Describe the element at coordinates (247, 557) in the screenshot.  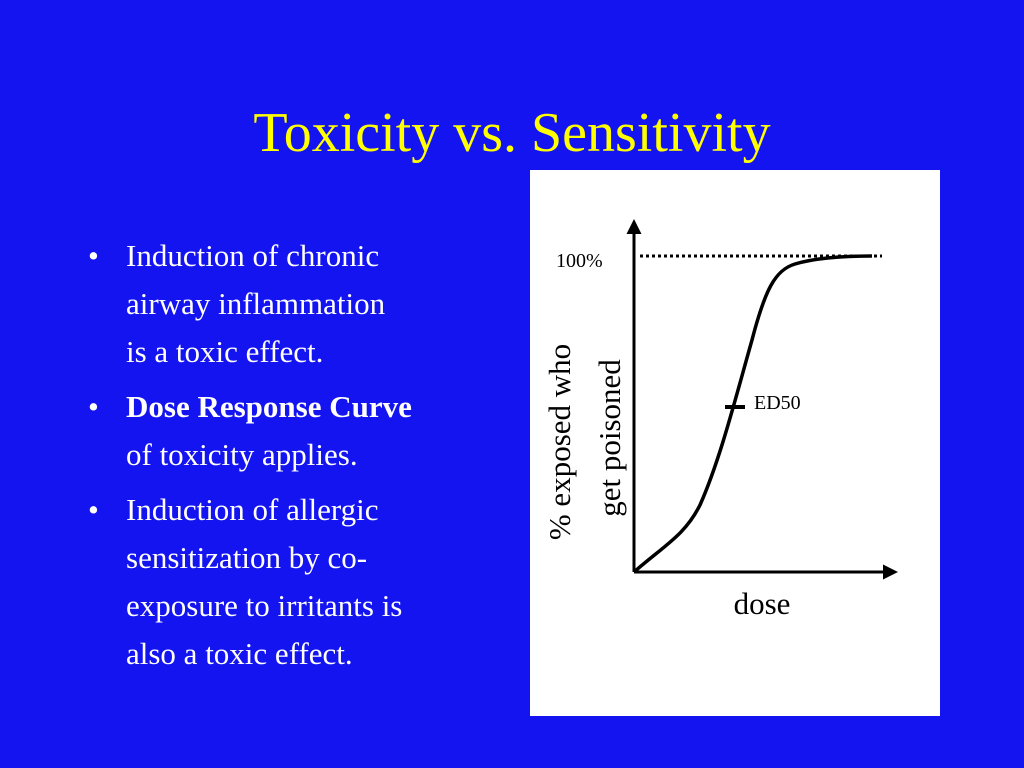
I see `bullet-line: sensitization by co-` at that location.